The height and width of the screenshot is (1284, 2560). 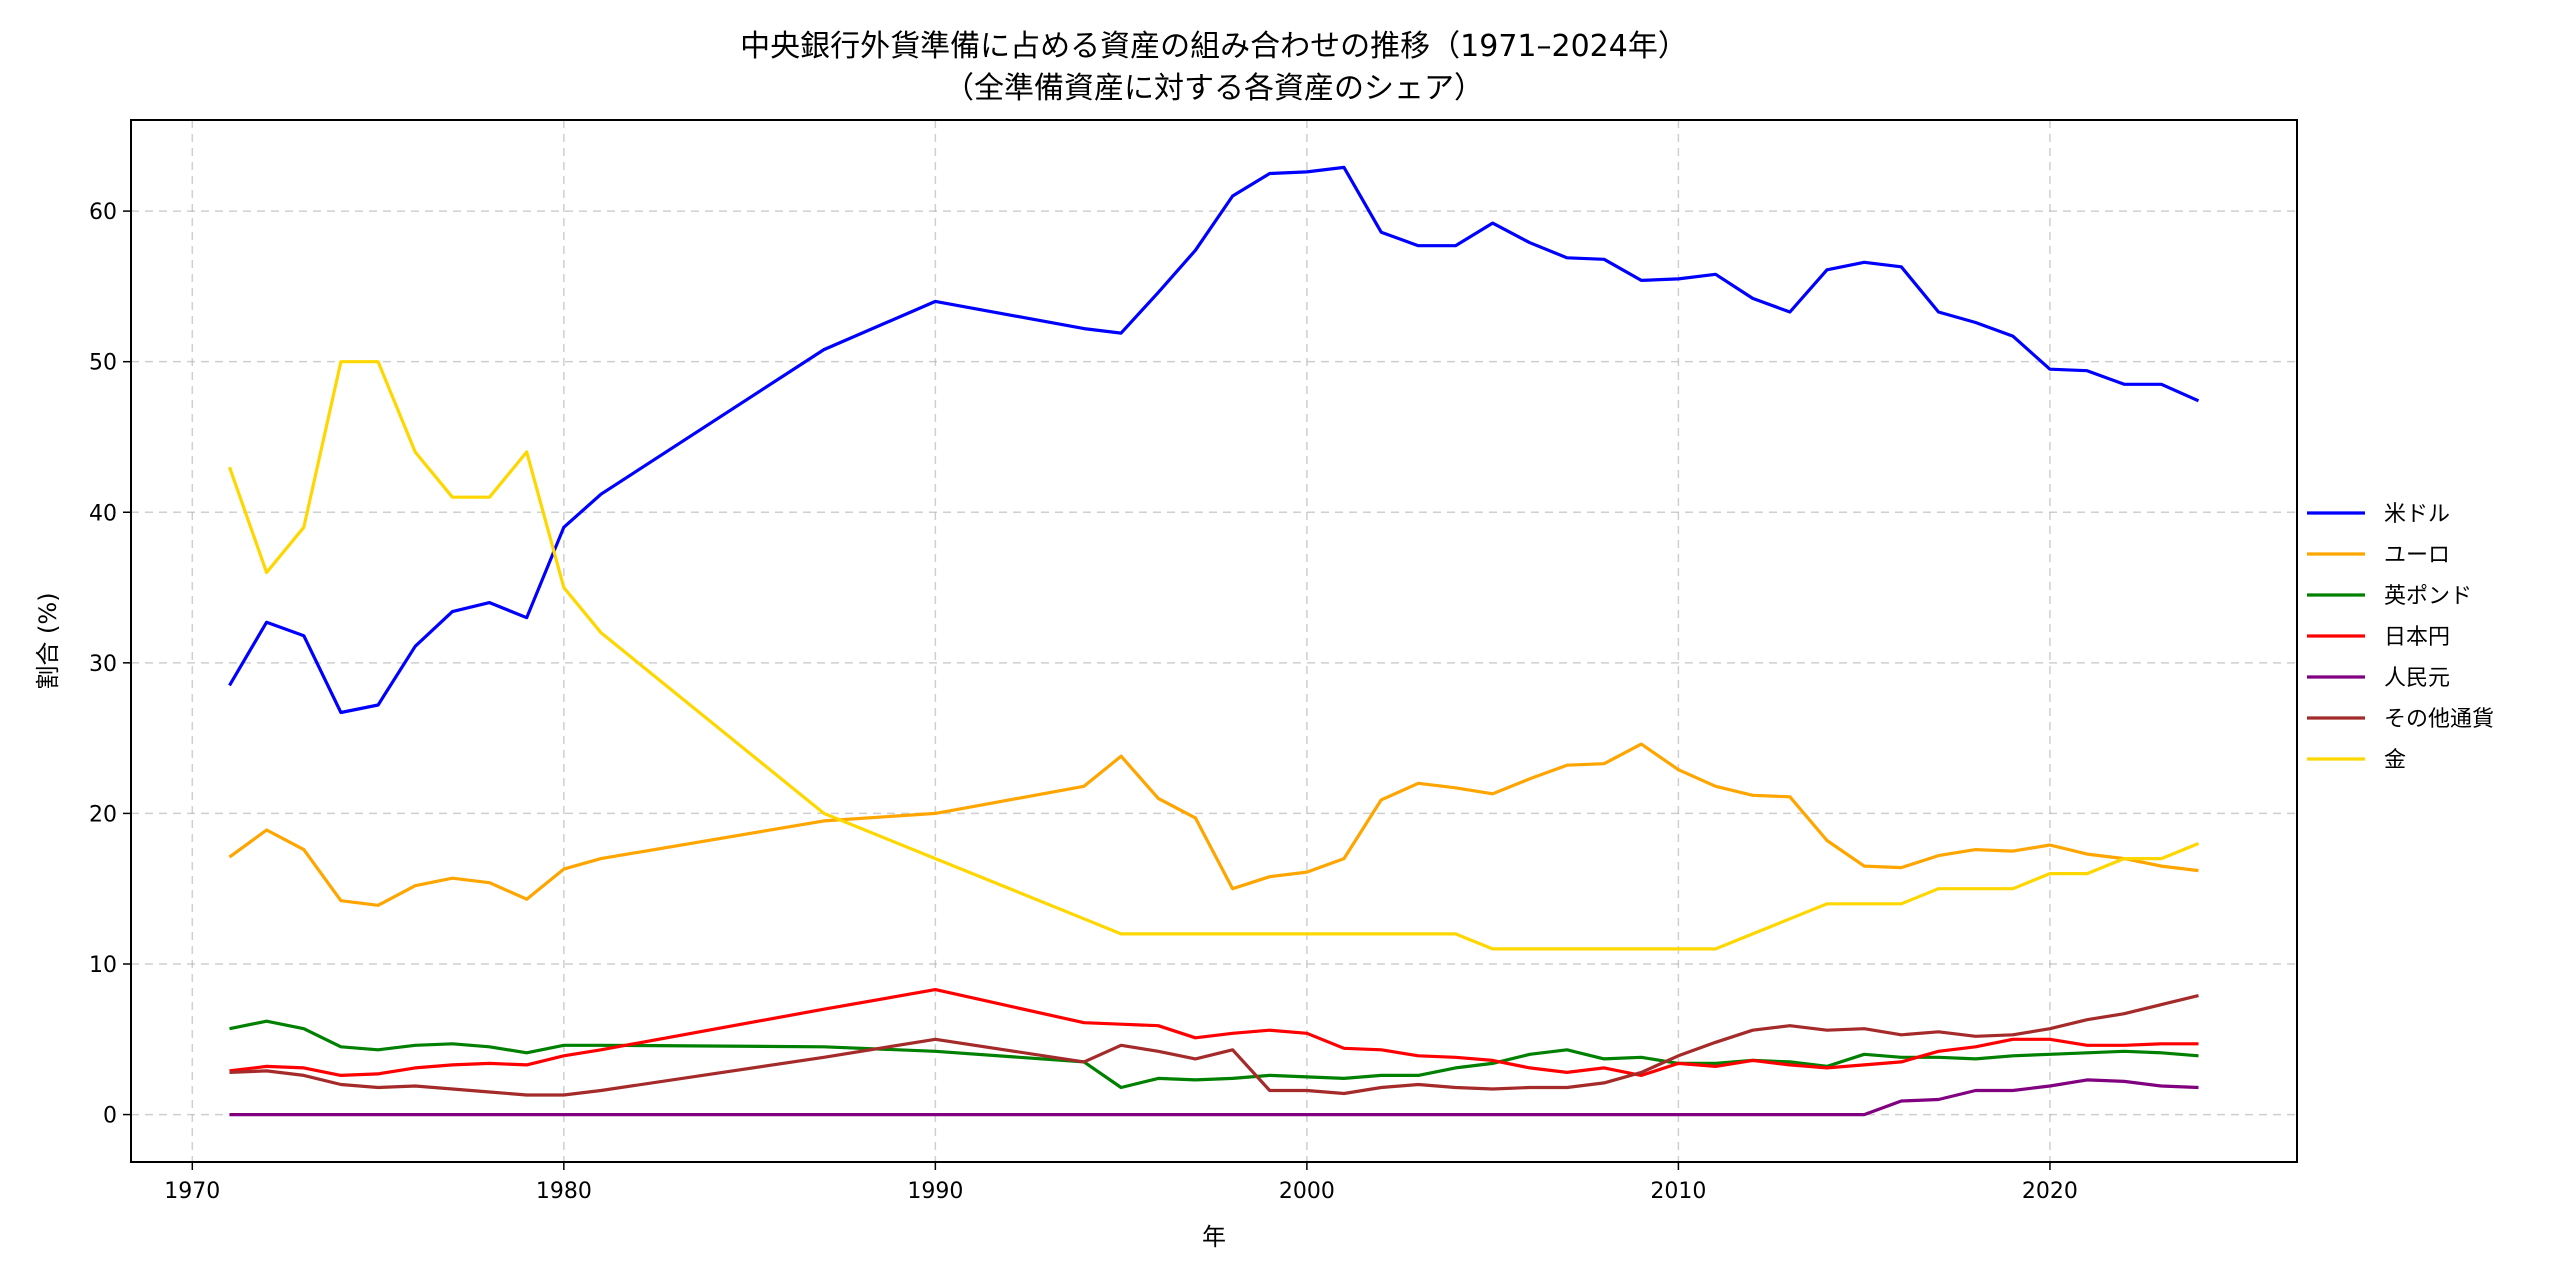 What do you see at coordinates (1307, 1191) in the screenshot?
I see `x-tick-label: 2000` at bounding box center [1307, 1191].